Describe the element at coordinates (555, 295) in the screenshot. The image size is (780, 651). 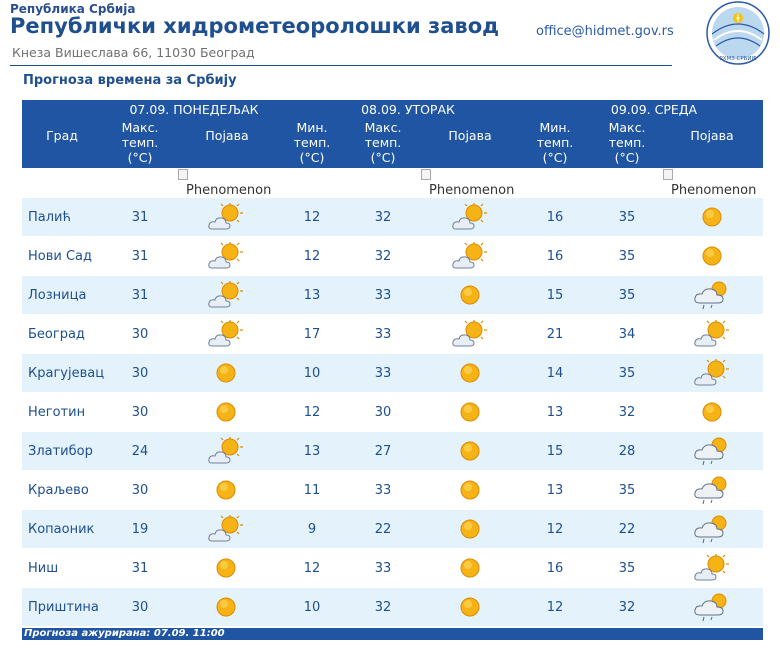
I see `d3-min-value: 15` at that location.